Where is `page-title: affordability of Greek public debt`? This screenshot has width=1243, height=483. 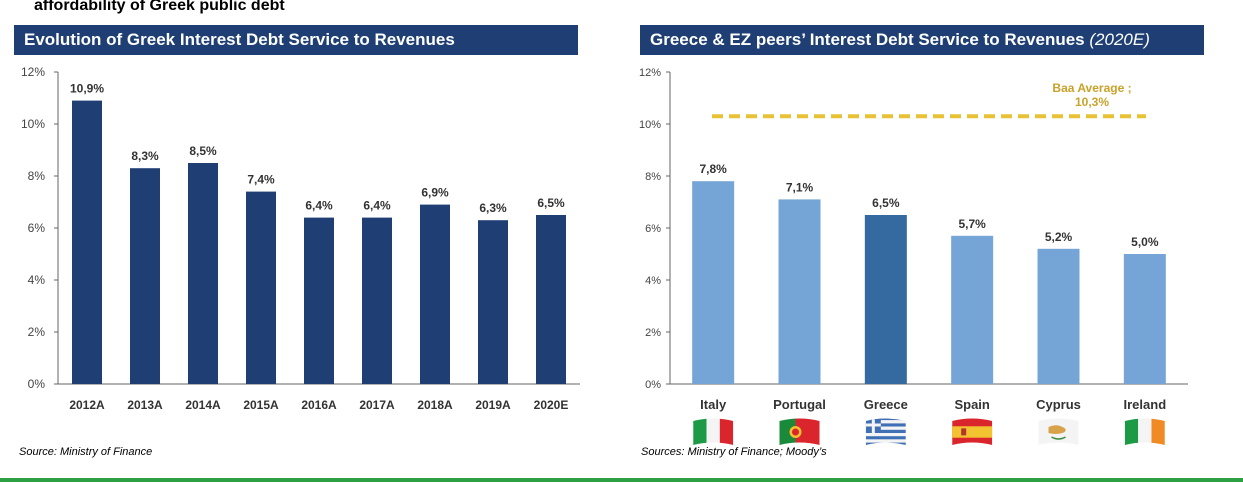
page-title: affordability of Greek public debt is located at coordinates (159, 7).